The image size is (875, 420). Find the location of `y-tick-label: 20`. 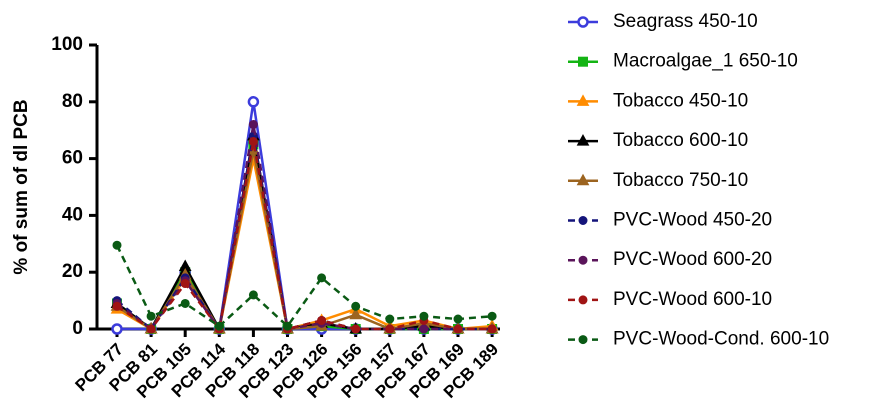

y-tick-label: 20 is located at coordinates (72, 271).